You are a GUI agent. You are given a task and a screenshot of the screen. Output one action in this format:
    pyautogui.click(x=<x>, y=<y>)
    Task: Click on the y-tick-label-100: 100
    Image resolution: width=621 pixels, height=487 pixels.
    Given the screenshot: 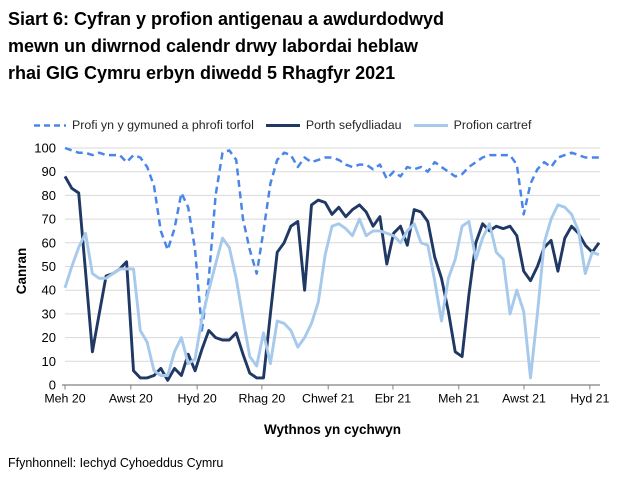 What is the action you would take?
    pyautogui.click(x=45, y=148)
    